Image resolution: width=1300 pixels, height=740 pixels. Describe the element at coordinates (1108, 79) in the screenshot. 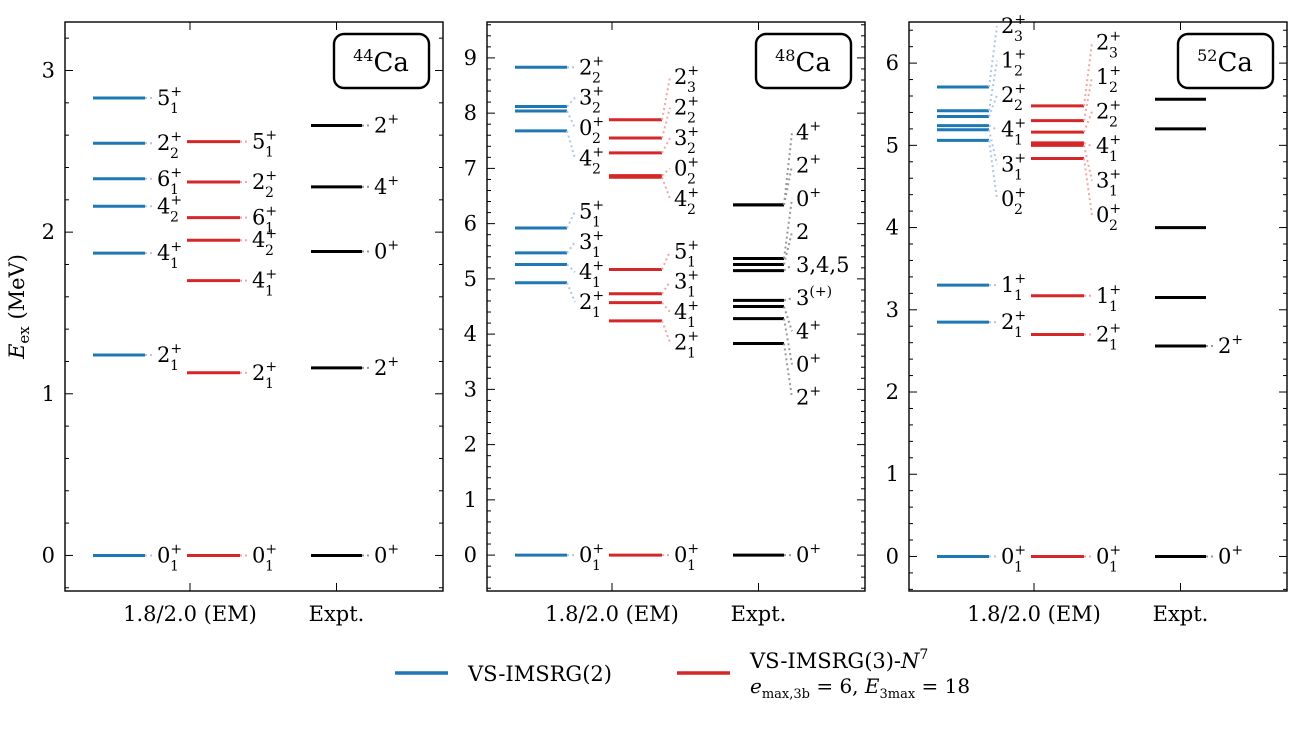

I see `level-label: 1+ 2` at that location.